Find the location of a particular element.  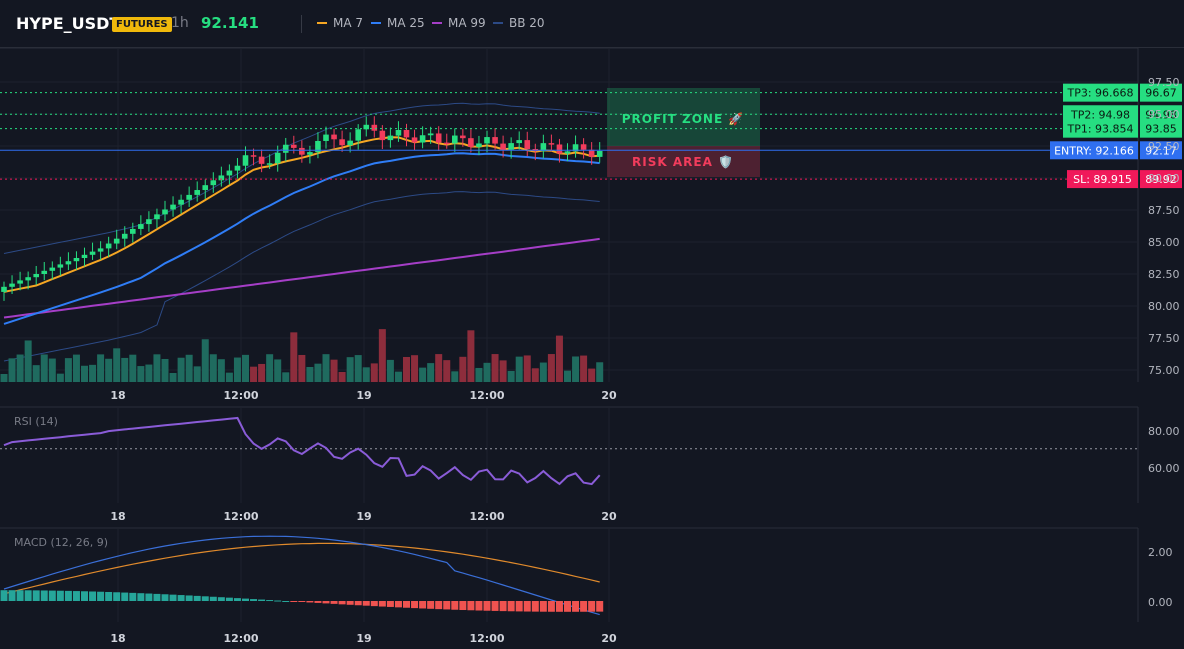

macd-pane: MACD (12, 26, 9) 2.00 0.00 is located at coordinates (586, 575).